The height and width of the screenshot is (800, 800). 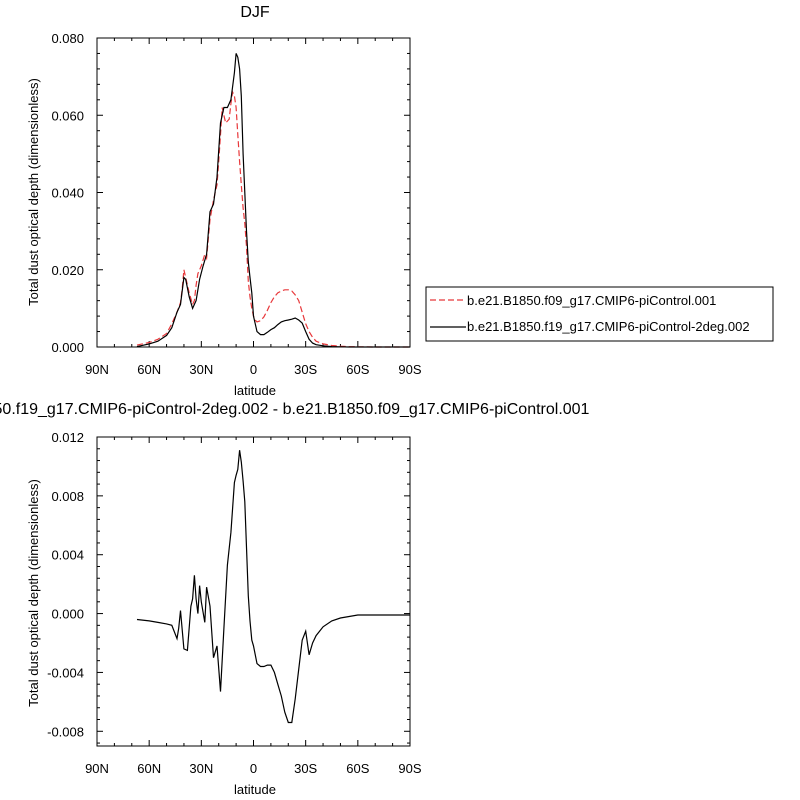 What do you see at coordinates (67, 555) in the screenshot?
I see `y-tick-label: 0.004` at bounding box center [67, 555].